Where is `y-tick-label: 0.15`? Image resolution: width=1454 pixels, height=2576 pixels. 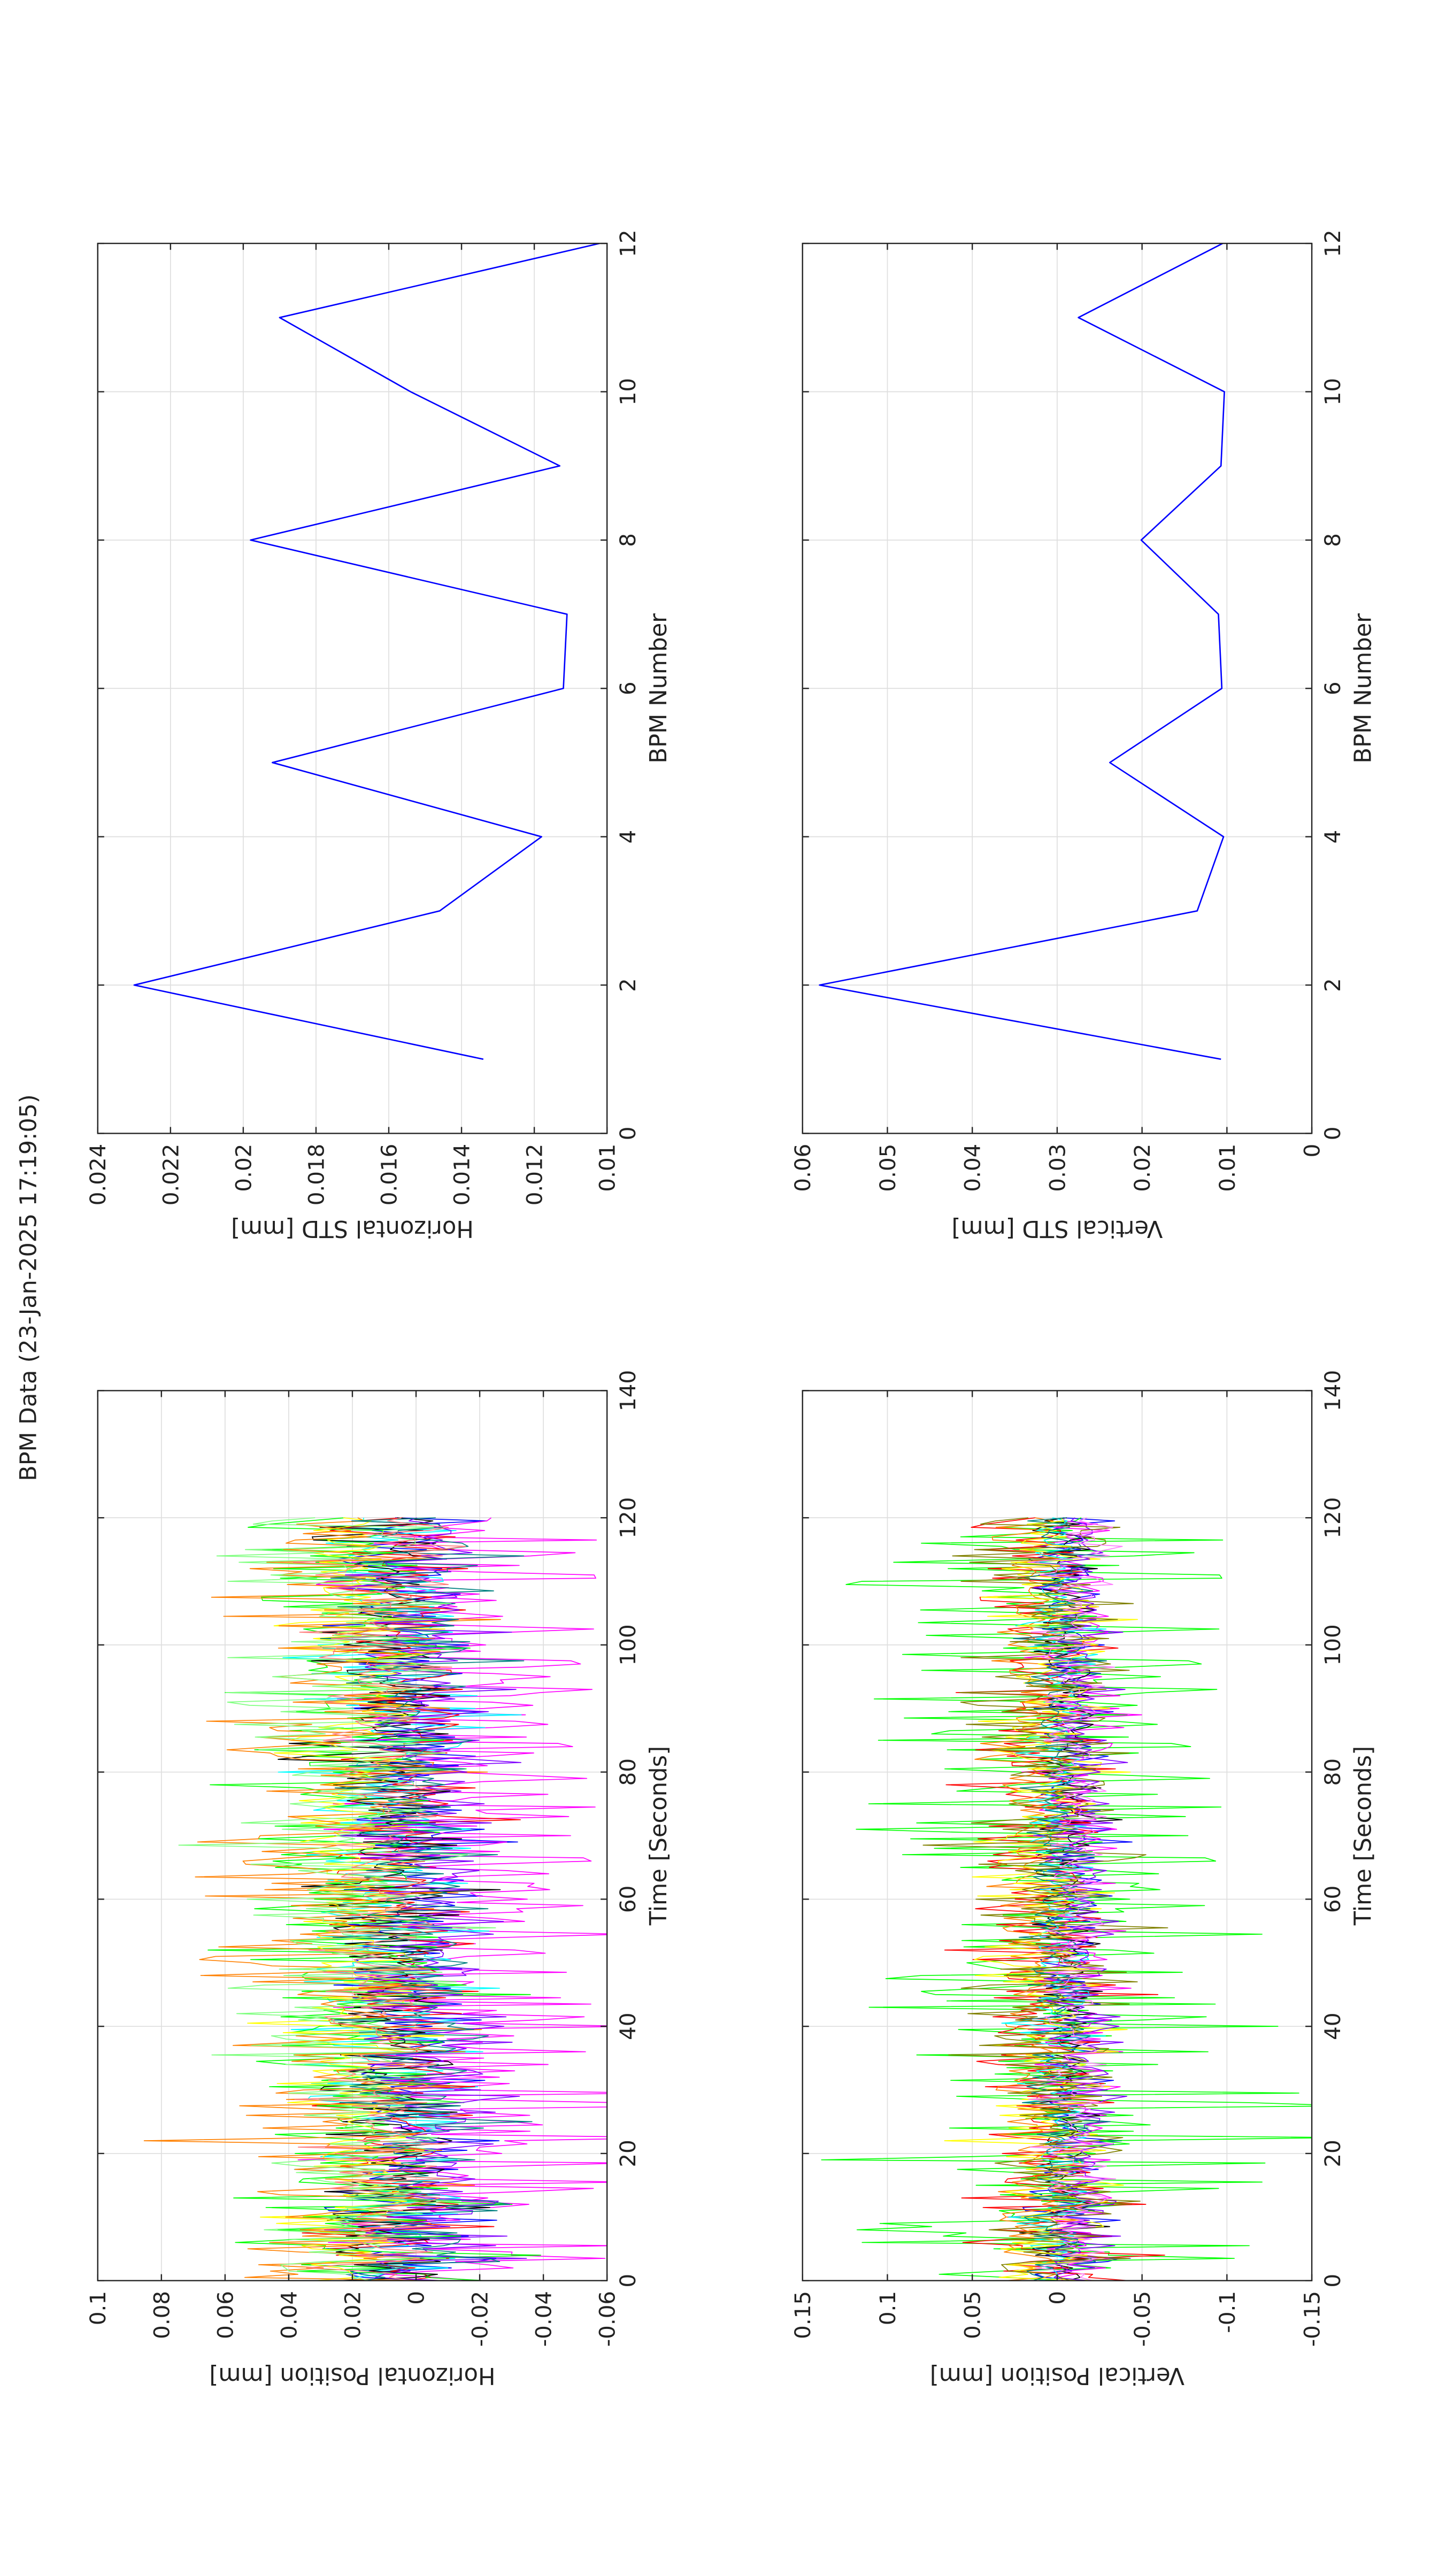 y-tick-label: 0.15 is located at coordinates (803, 2315).